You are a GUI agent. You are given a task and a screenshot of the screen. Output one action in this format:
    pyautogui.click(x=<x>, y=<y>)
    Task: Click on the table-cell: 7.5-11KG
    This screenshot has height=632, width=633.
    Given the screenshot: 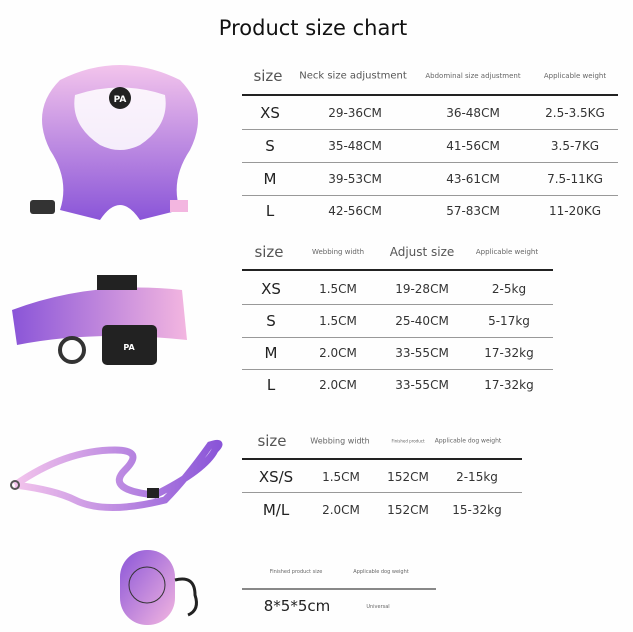 What is the action you would take?
    pyautogui.click(x=575, y=179)
    